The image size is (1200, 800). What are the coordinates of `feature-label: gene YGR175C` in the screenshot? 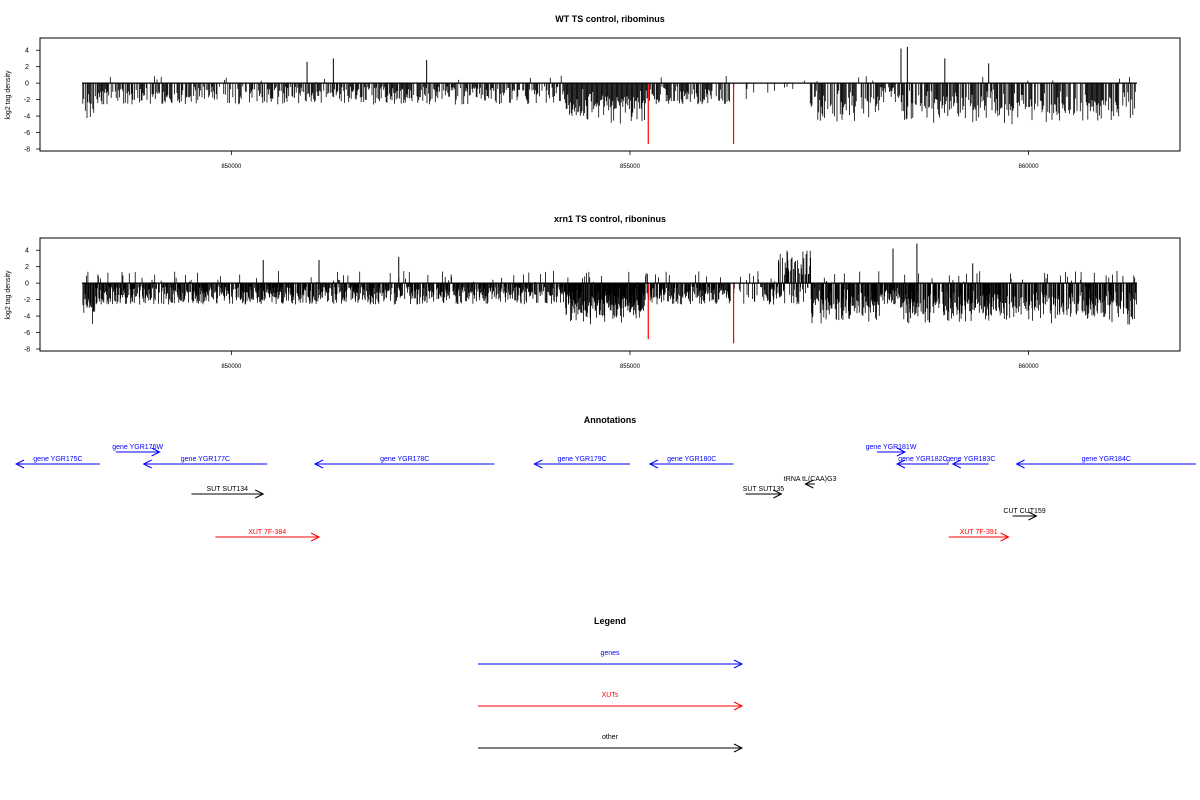 It's located at (57, 459).